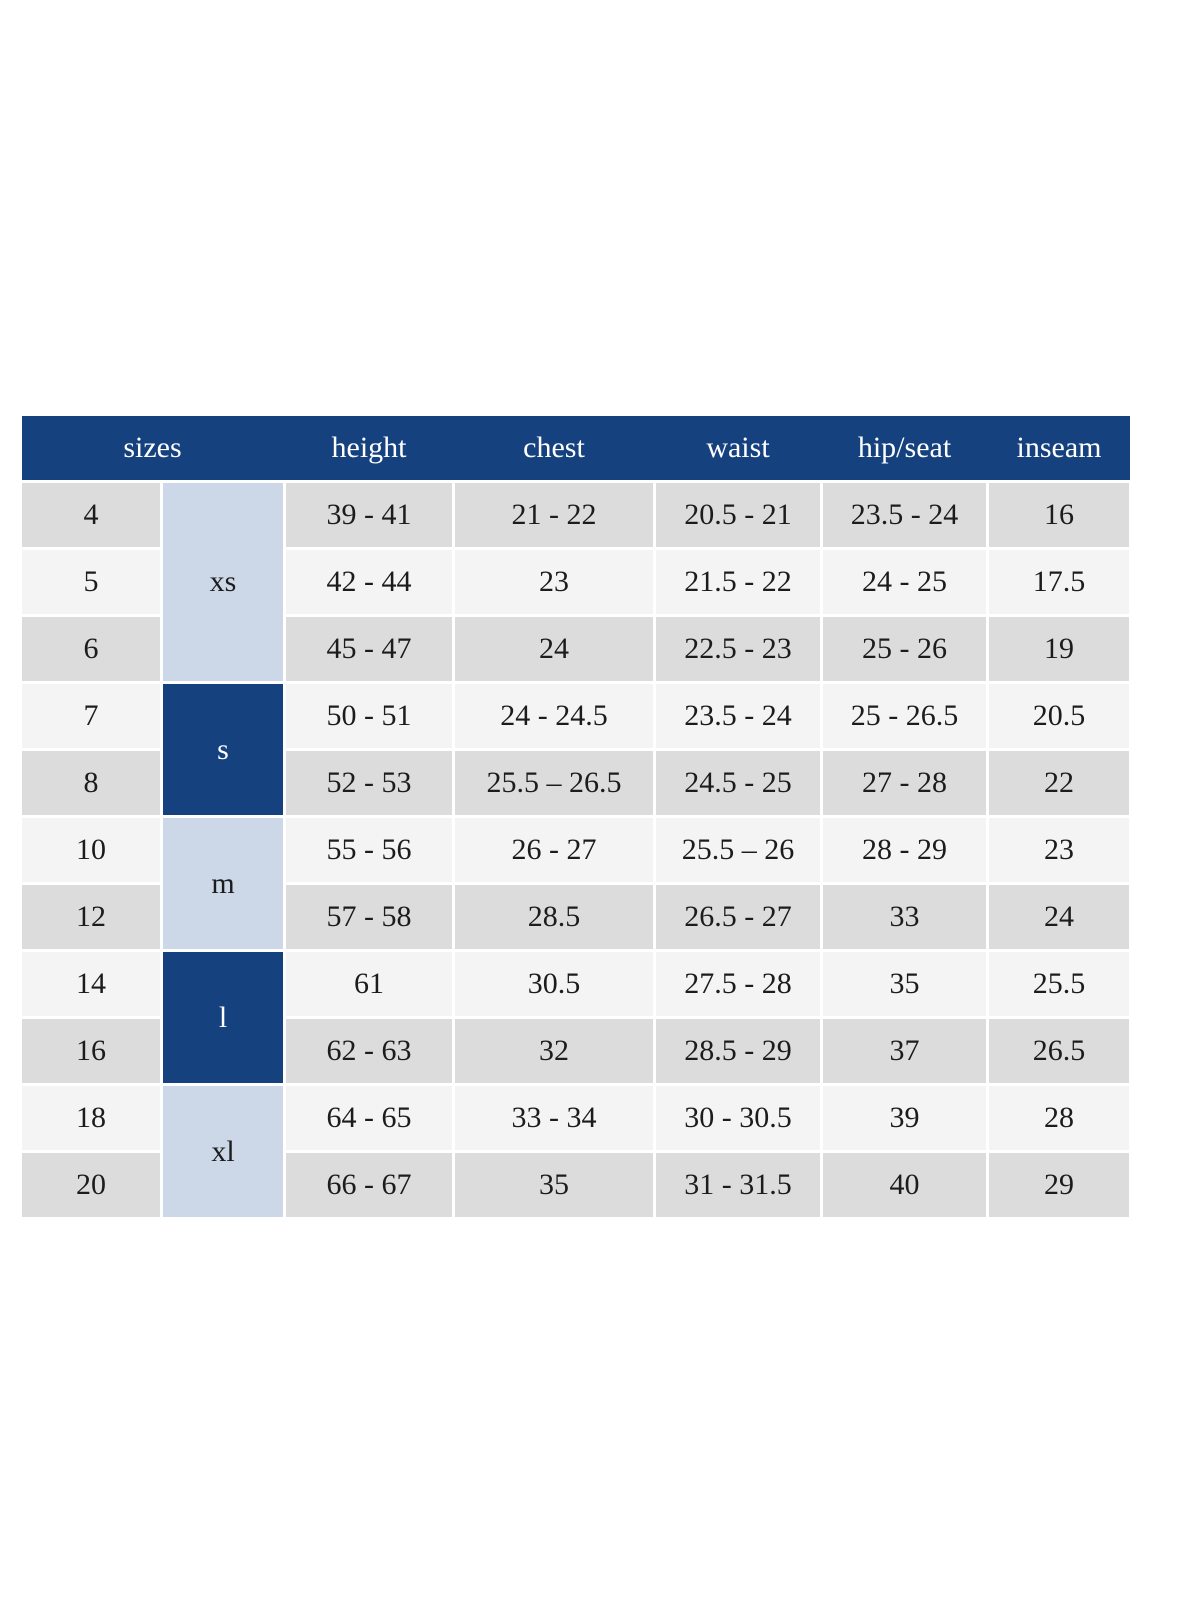  What do you see at coordinates (738, 582) in the screenshot?
I see `waist-cell: 21.5 - 22` at bounding box center [738, 582].